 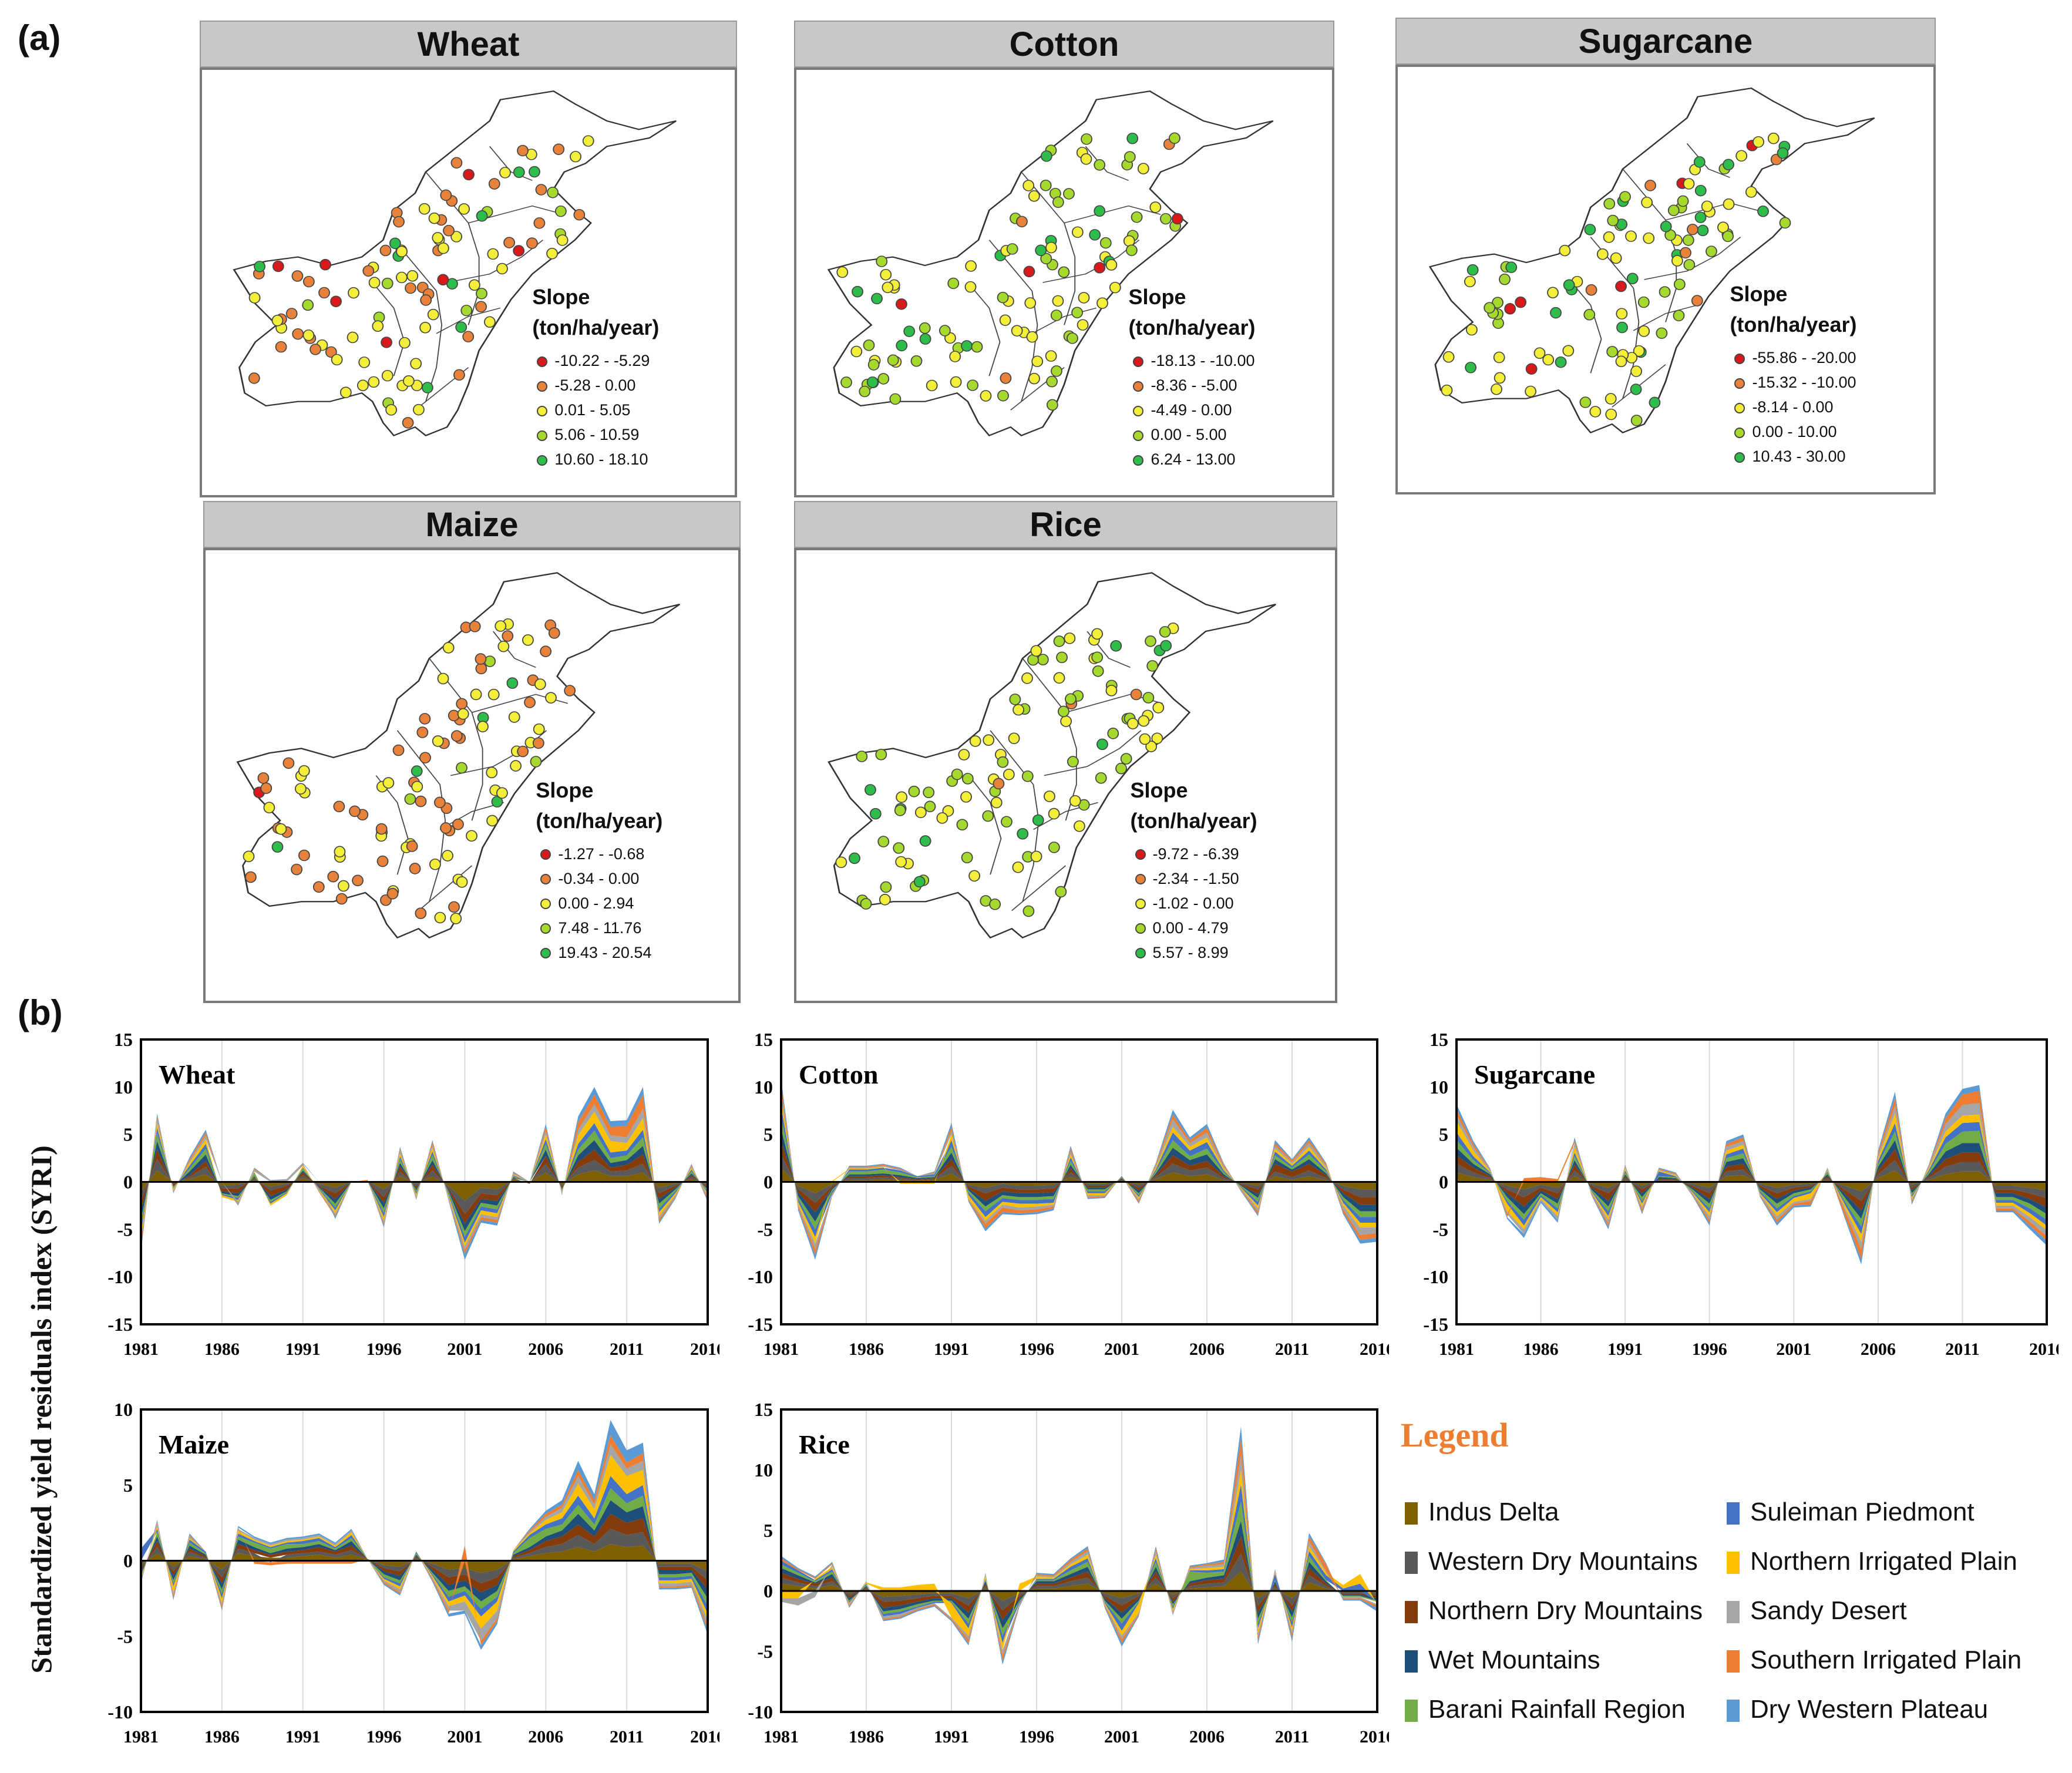 I want to click on legend-label: Sandy Desert, so click(x=1828, y=1610).